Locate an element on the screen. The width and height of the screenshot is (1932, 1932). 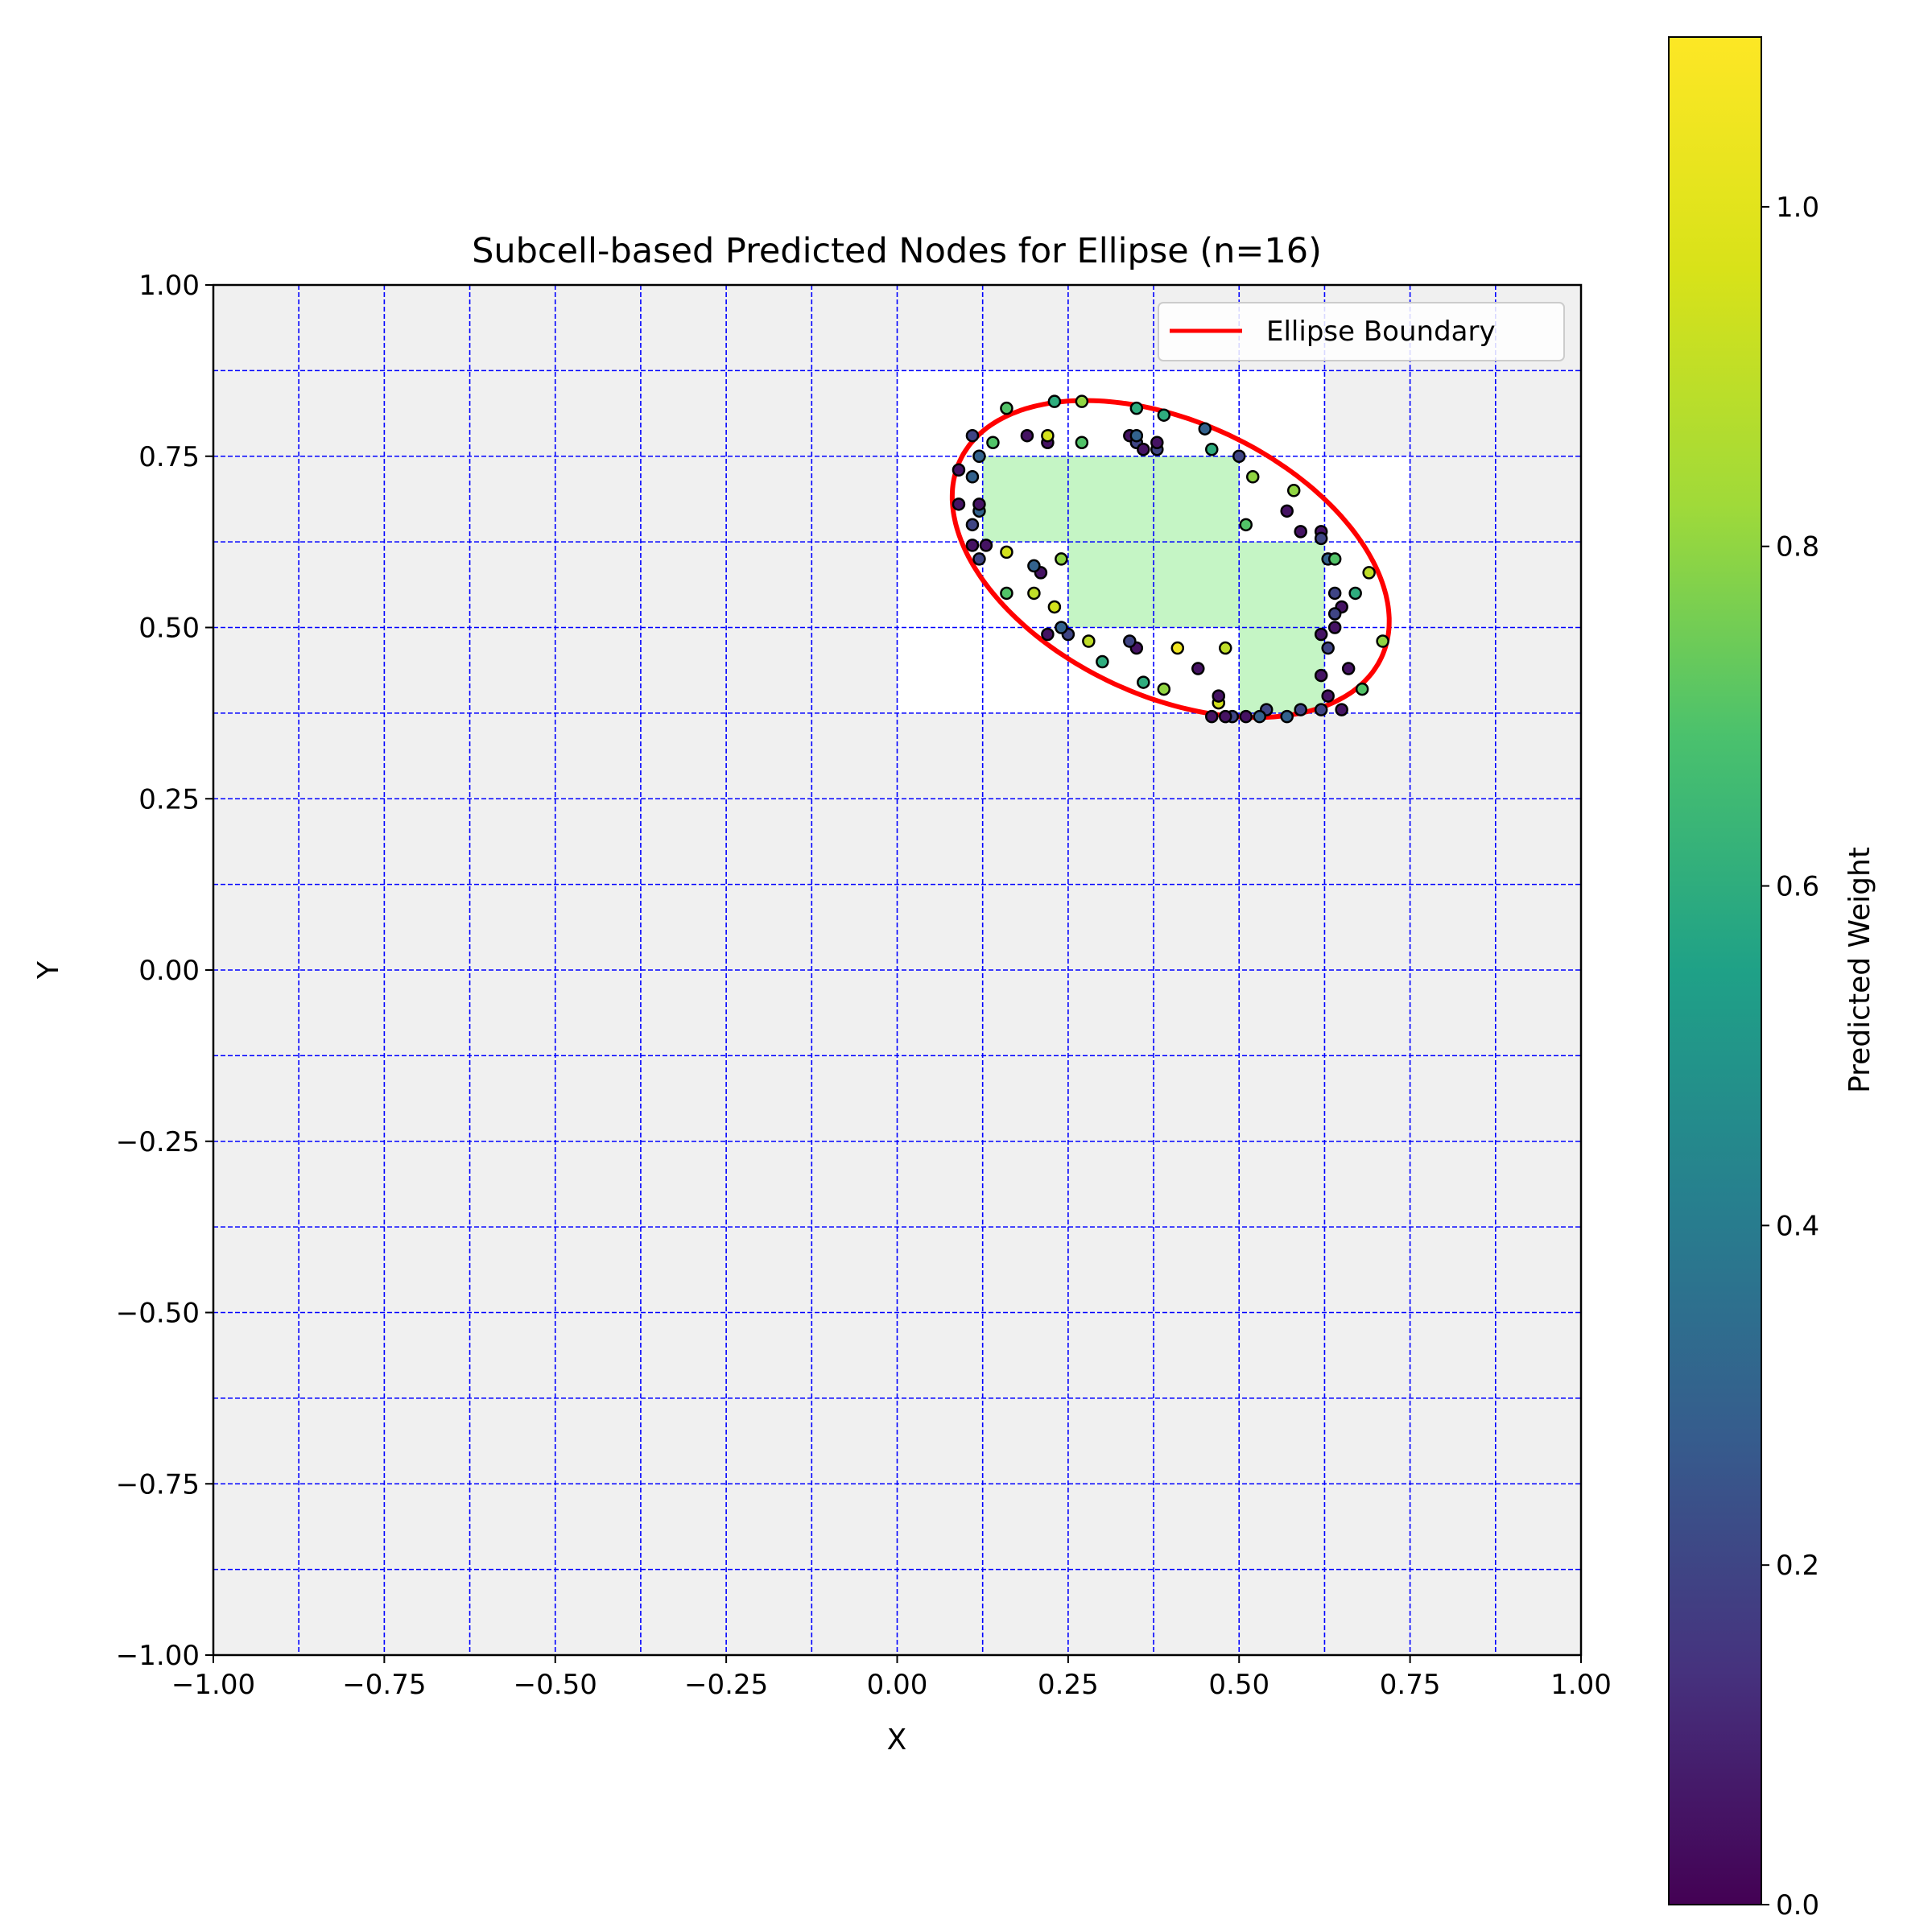
legend-box is located at coordinates (1361, 331).